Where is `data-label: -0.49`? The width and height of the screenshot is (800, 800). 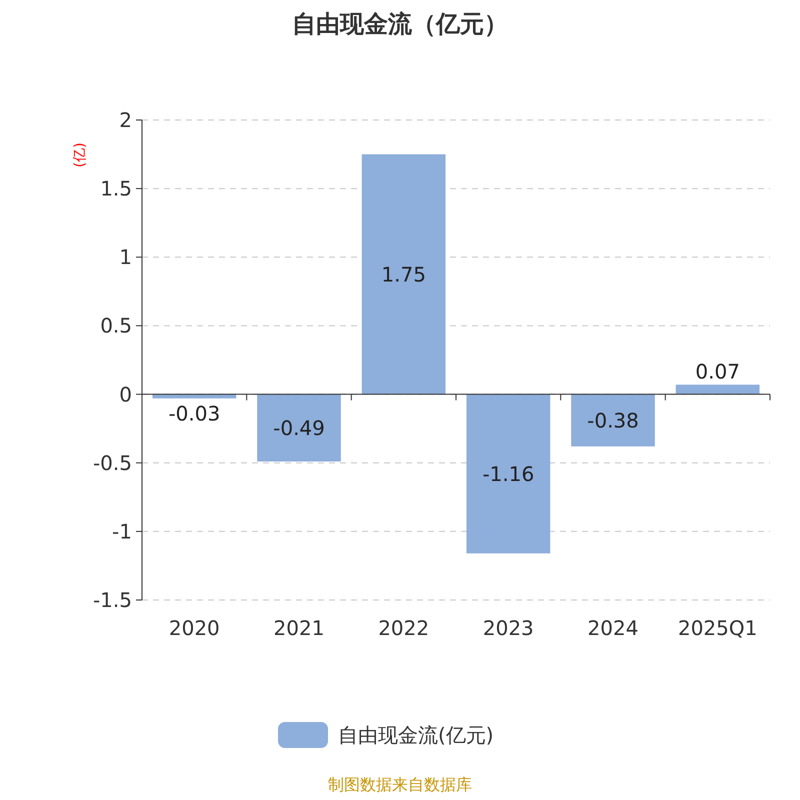
data-label: -0.49 is located at coordinates (299, 428).